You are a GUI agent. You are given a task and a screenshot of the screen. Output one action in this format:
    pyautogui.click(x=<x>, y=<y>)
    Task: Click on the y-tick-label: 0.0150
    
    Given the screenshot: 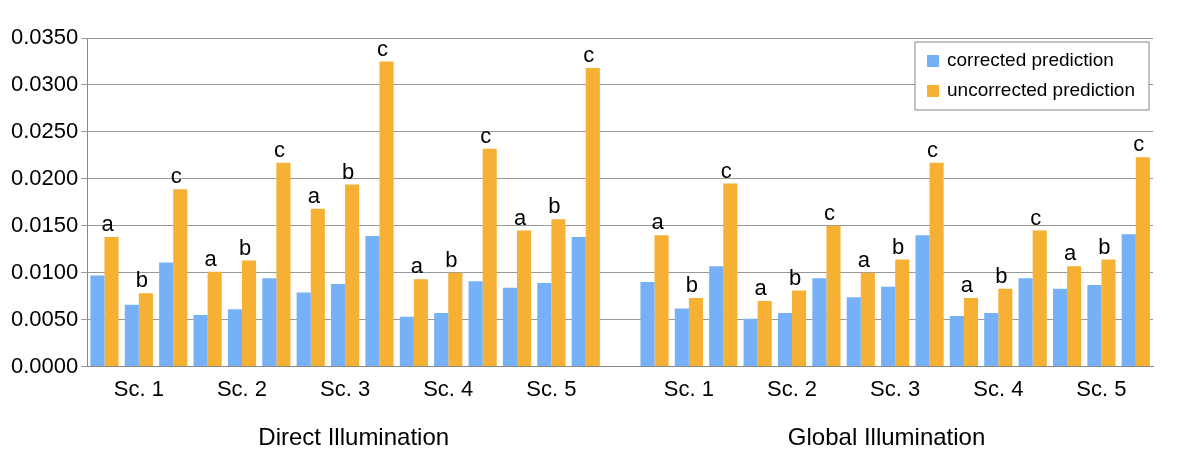 What is the action you would take?
    pyautogui.click(x=44, y=224)
    